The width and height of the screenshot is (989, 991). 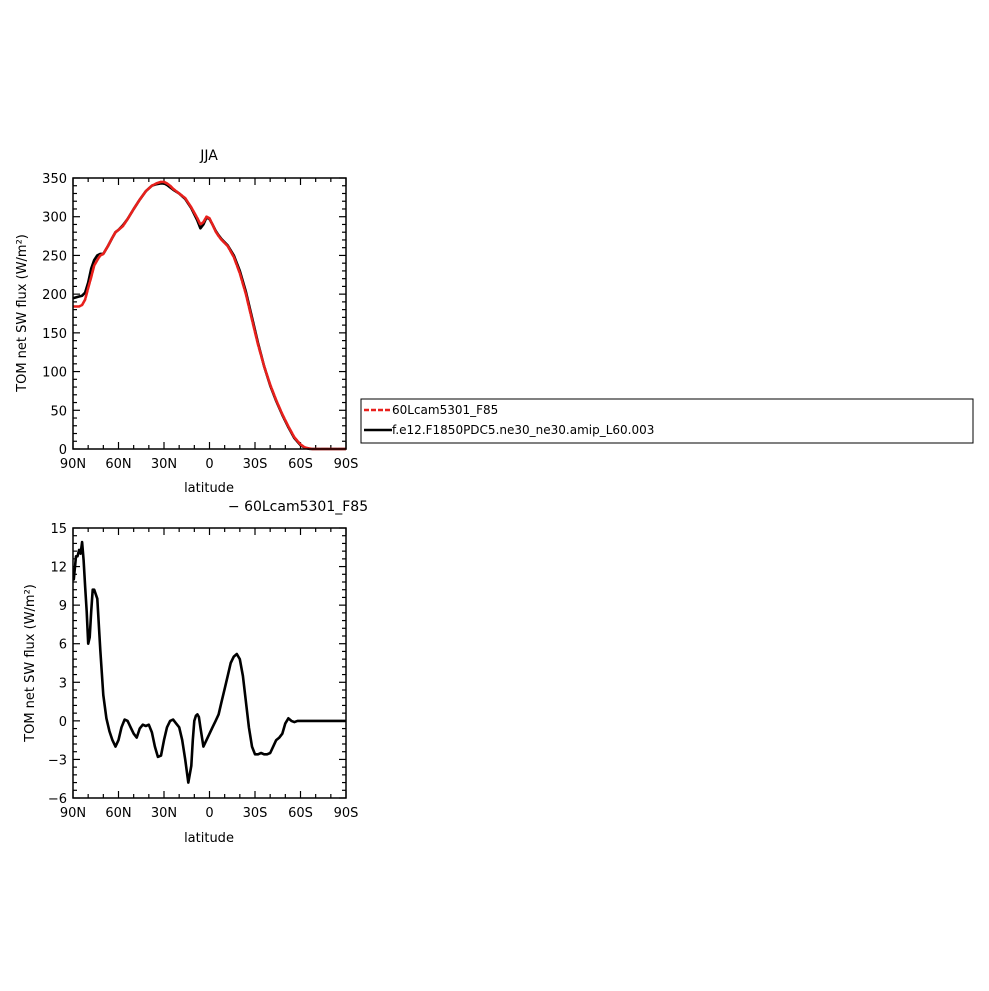 What do you see at coordinates (54, 218) in the screenshot?
I see `y-tick-label: 300` at bounding box center [54, 218].